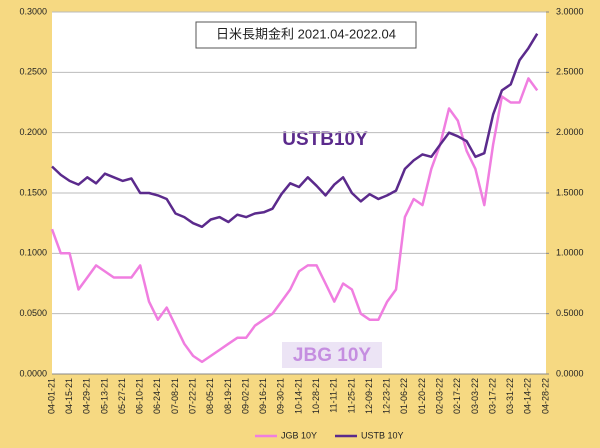 The height and width of the screenshot is (448, 600). I want to click on y2-tick-label: 2.5000, so click(570, 72).